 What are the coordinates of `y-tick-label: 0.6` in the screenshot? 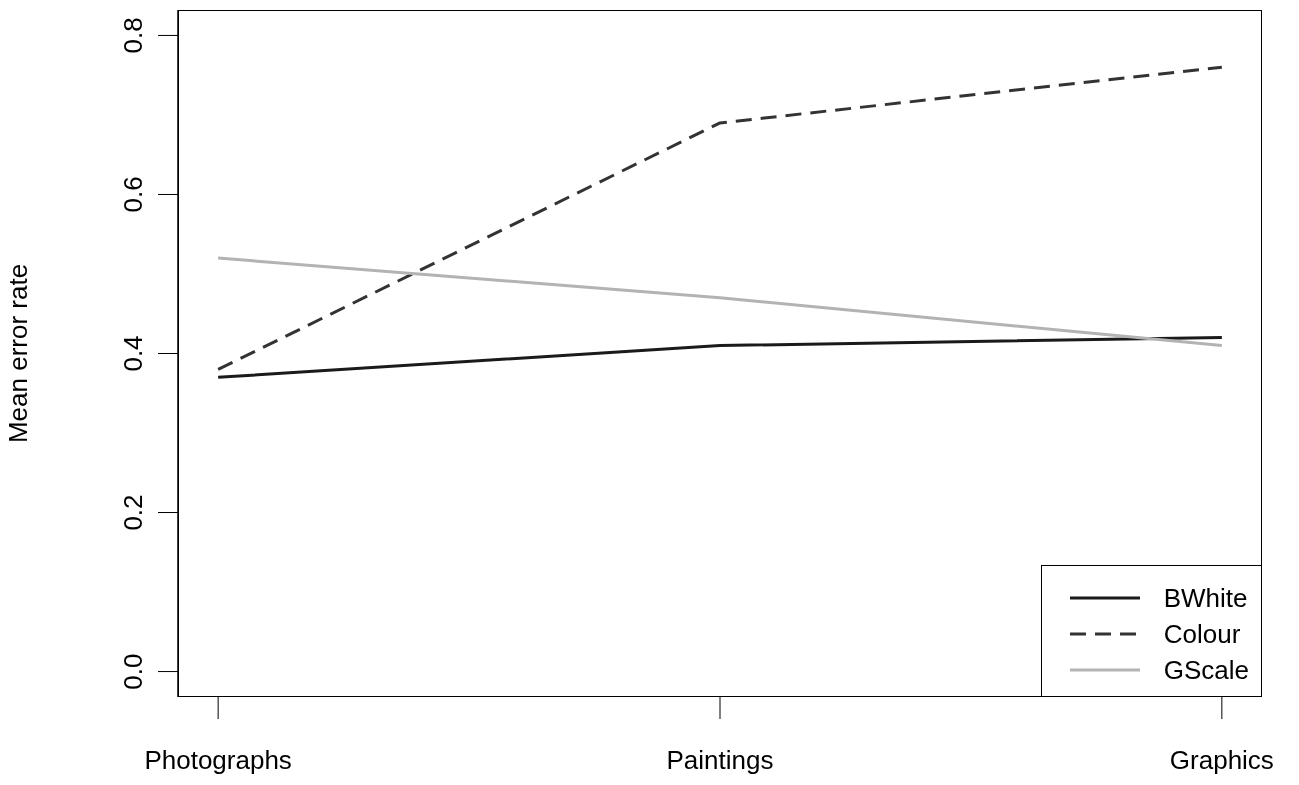 It's located at (133, 194).